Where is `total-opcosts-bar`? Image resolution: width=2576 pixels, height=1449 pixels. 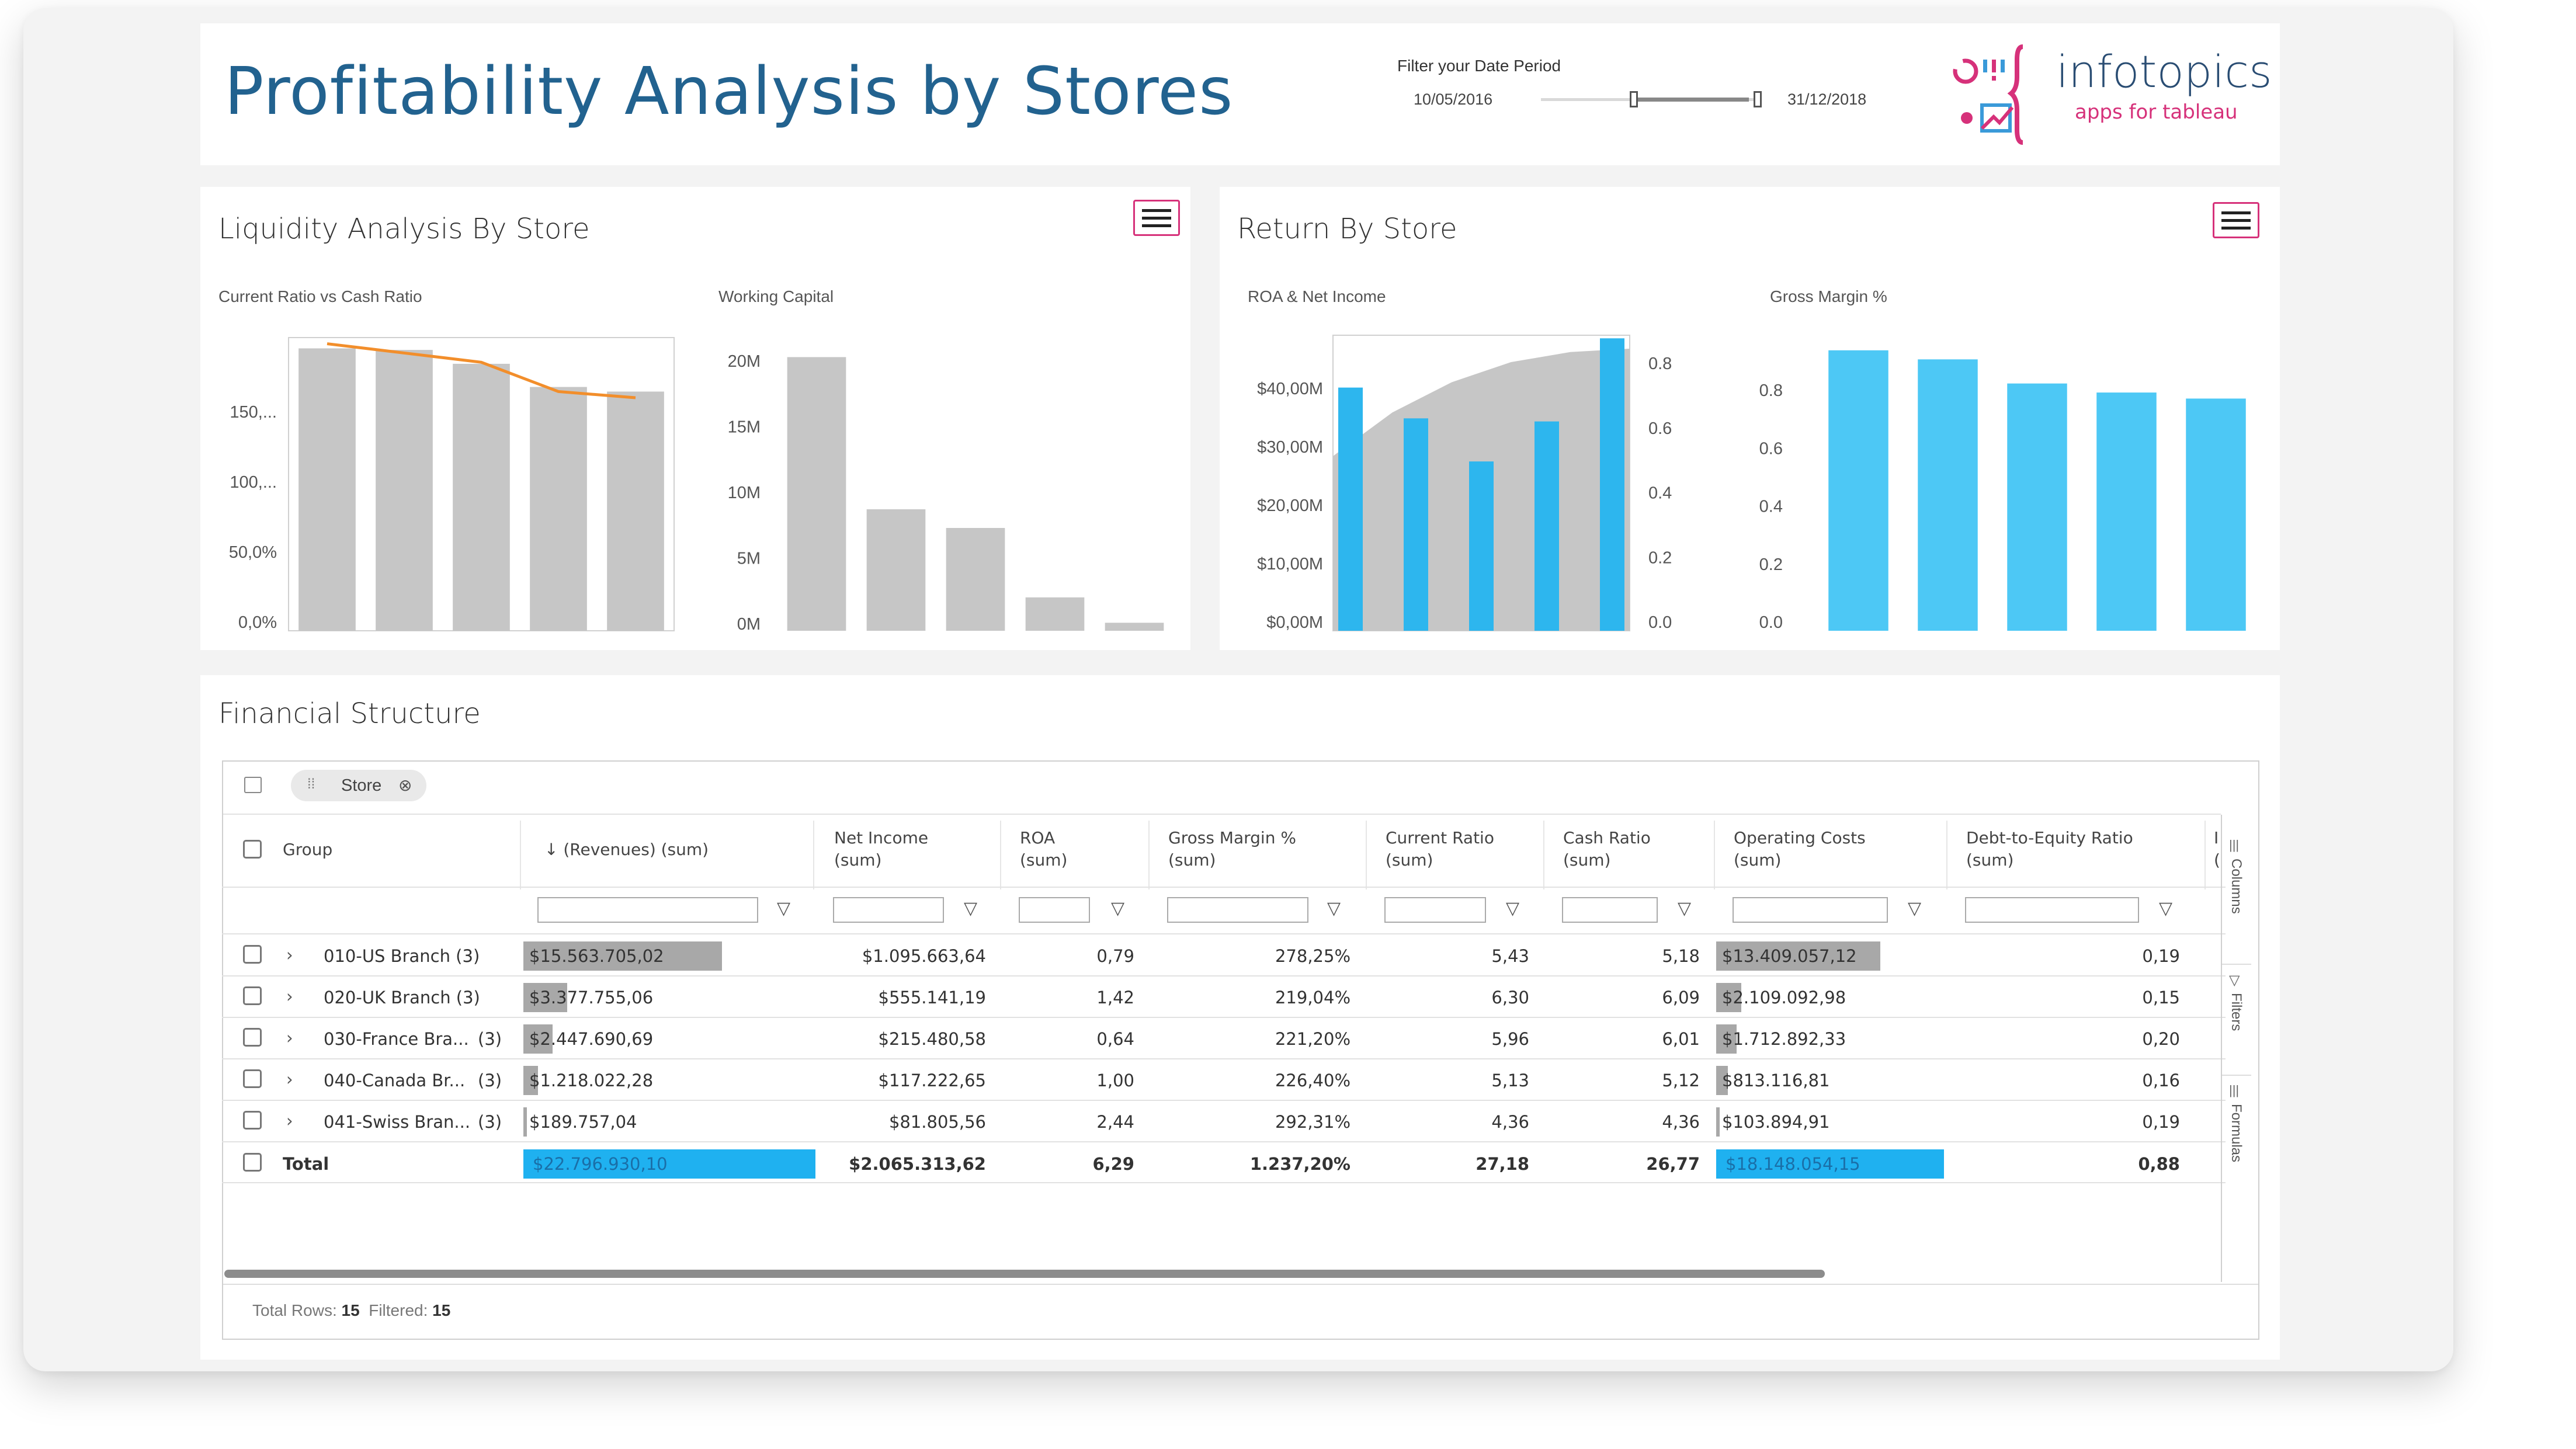
total-opcosts-bar is located at coordinates (1830, 1164).